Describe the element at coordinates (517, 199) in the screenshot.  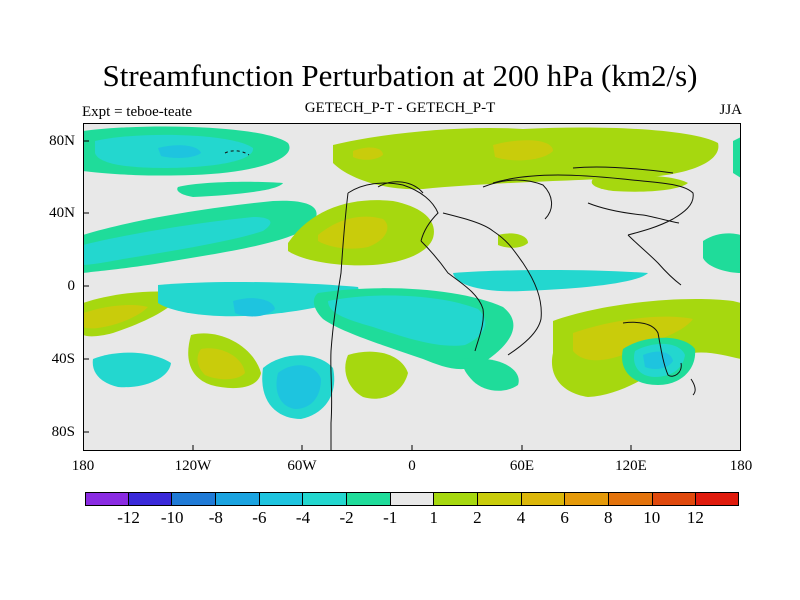
I see `iceland-coast` at that location.